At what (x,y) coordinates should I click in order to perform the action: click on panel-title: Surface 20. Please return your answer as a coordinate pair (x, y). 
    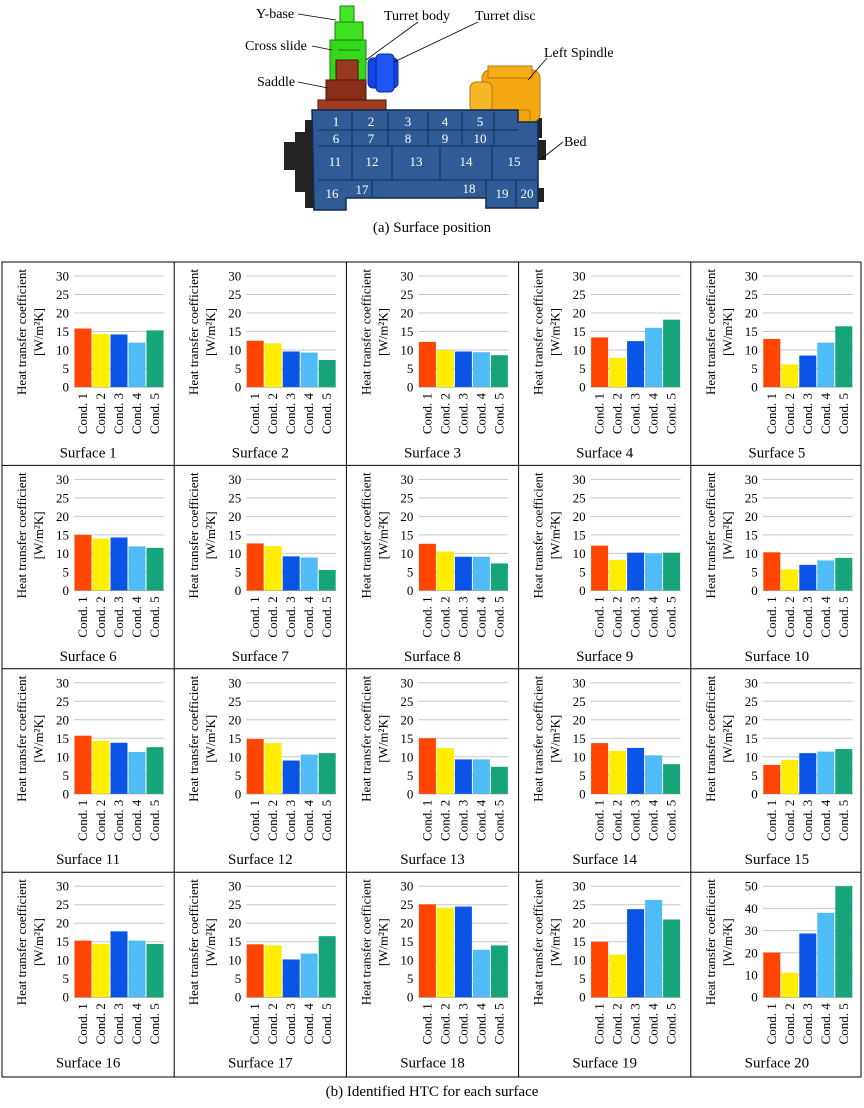
    Looking at the image, I should click on (777, 1064).